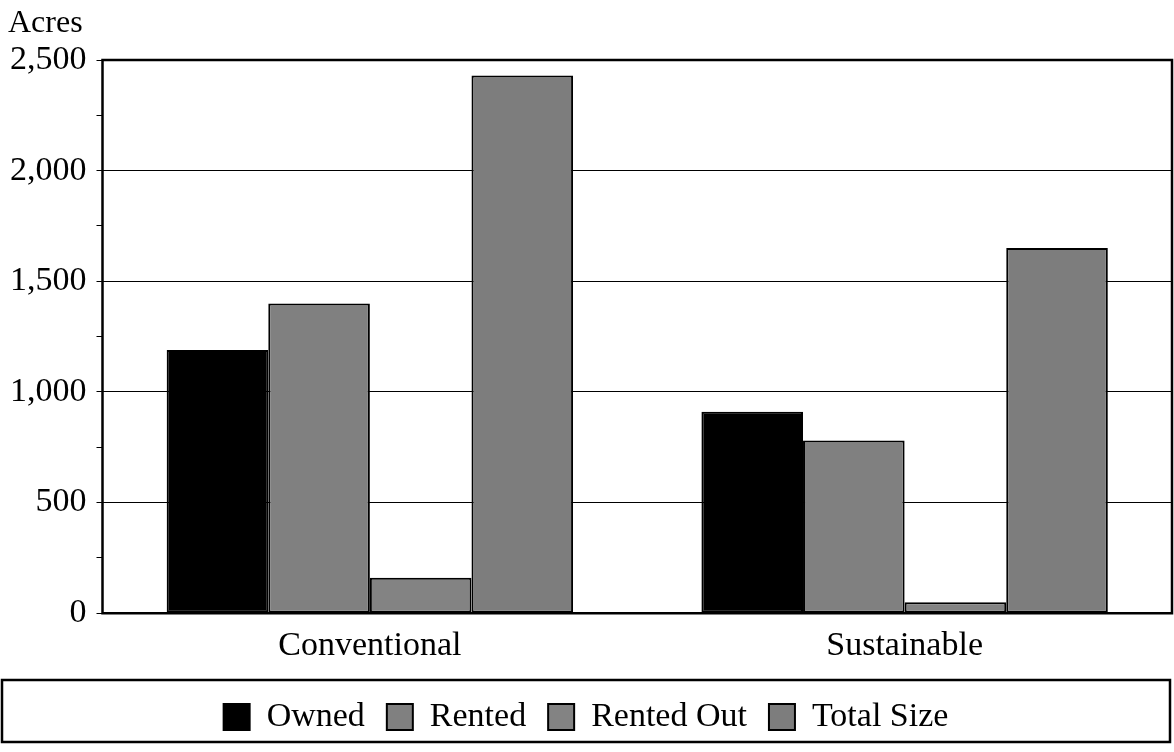 The width and height of the screenshot is (1174, 752). I want to click on legend-label: Owned, so click(315, 714).